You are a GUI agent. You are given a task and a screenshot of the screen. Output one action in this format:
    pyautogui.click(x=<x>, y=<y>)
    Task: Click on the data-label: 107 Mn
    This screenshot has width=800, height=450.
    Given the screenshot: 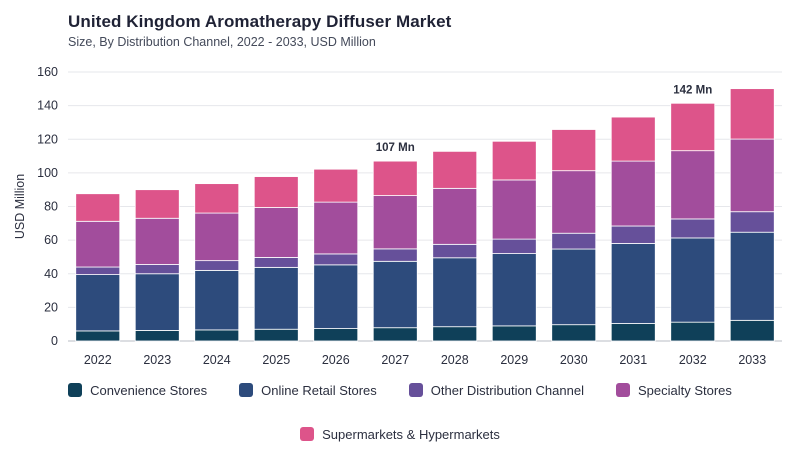 What is the action you would take?
    pyautogui.click(x=395, y=148)
    